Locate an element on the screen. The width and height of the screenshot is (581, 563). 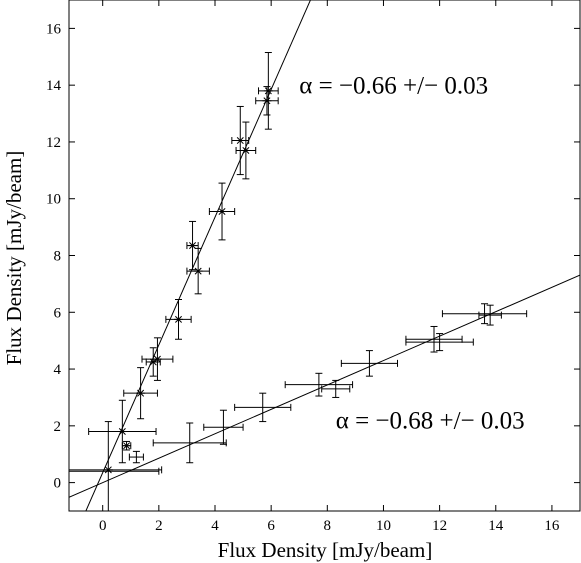
y-tick-label: 2 is located at coordinates (58, 427).